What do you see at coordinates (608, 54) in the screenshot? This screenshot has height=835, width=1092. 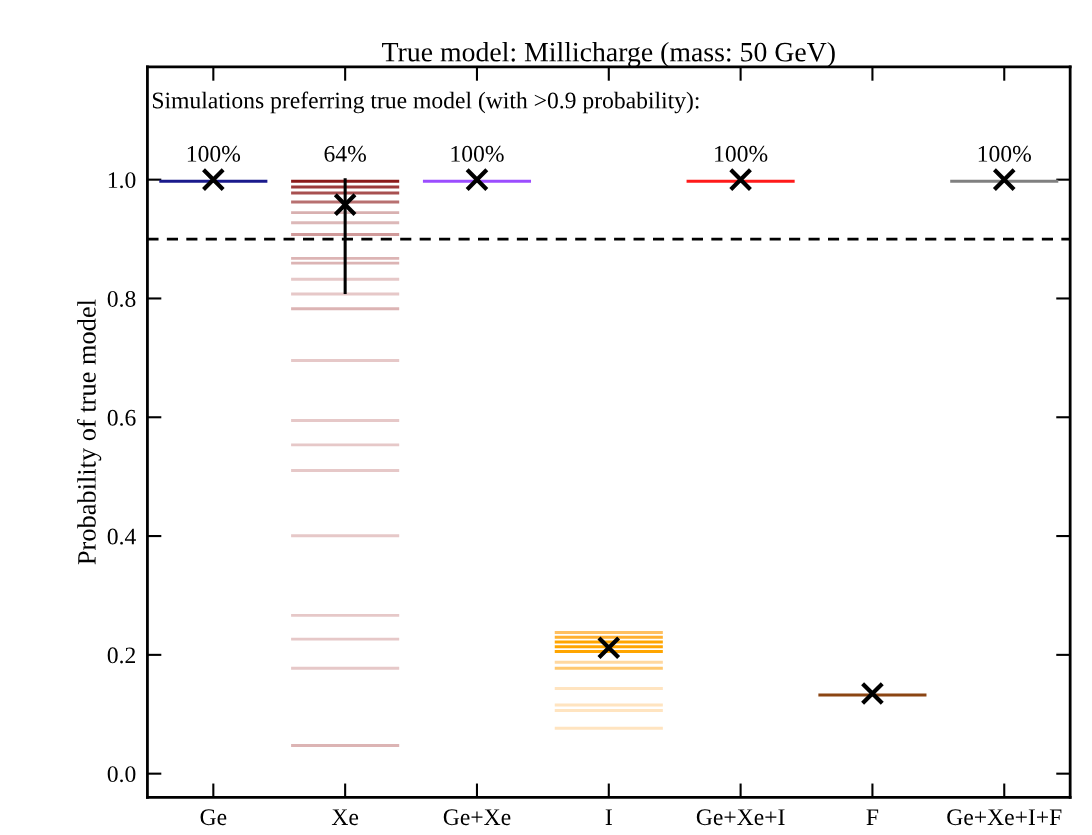 I see `chart-title: True model: Millicharge (mass: 50 GeV)` at bounding box center [608, 54].